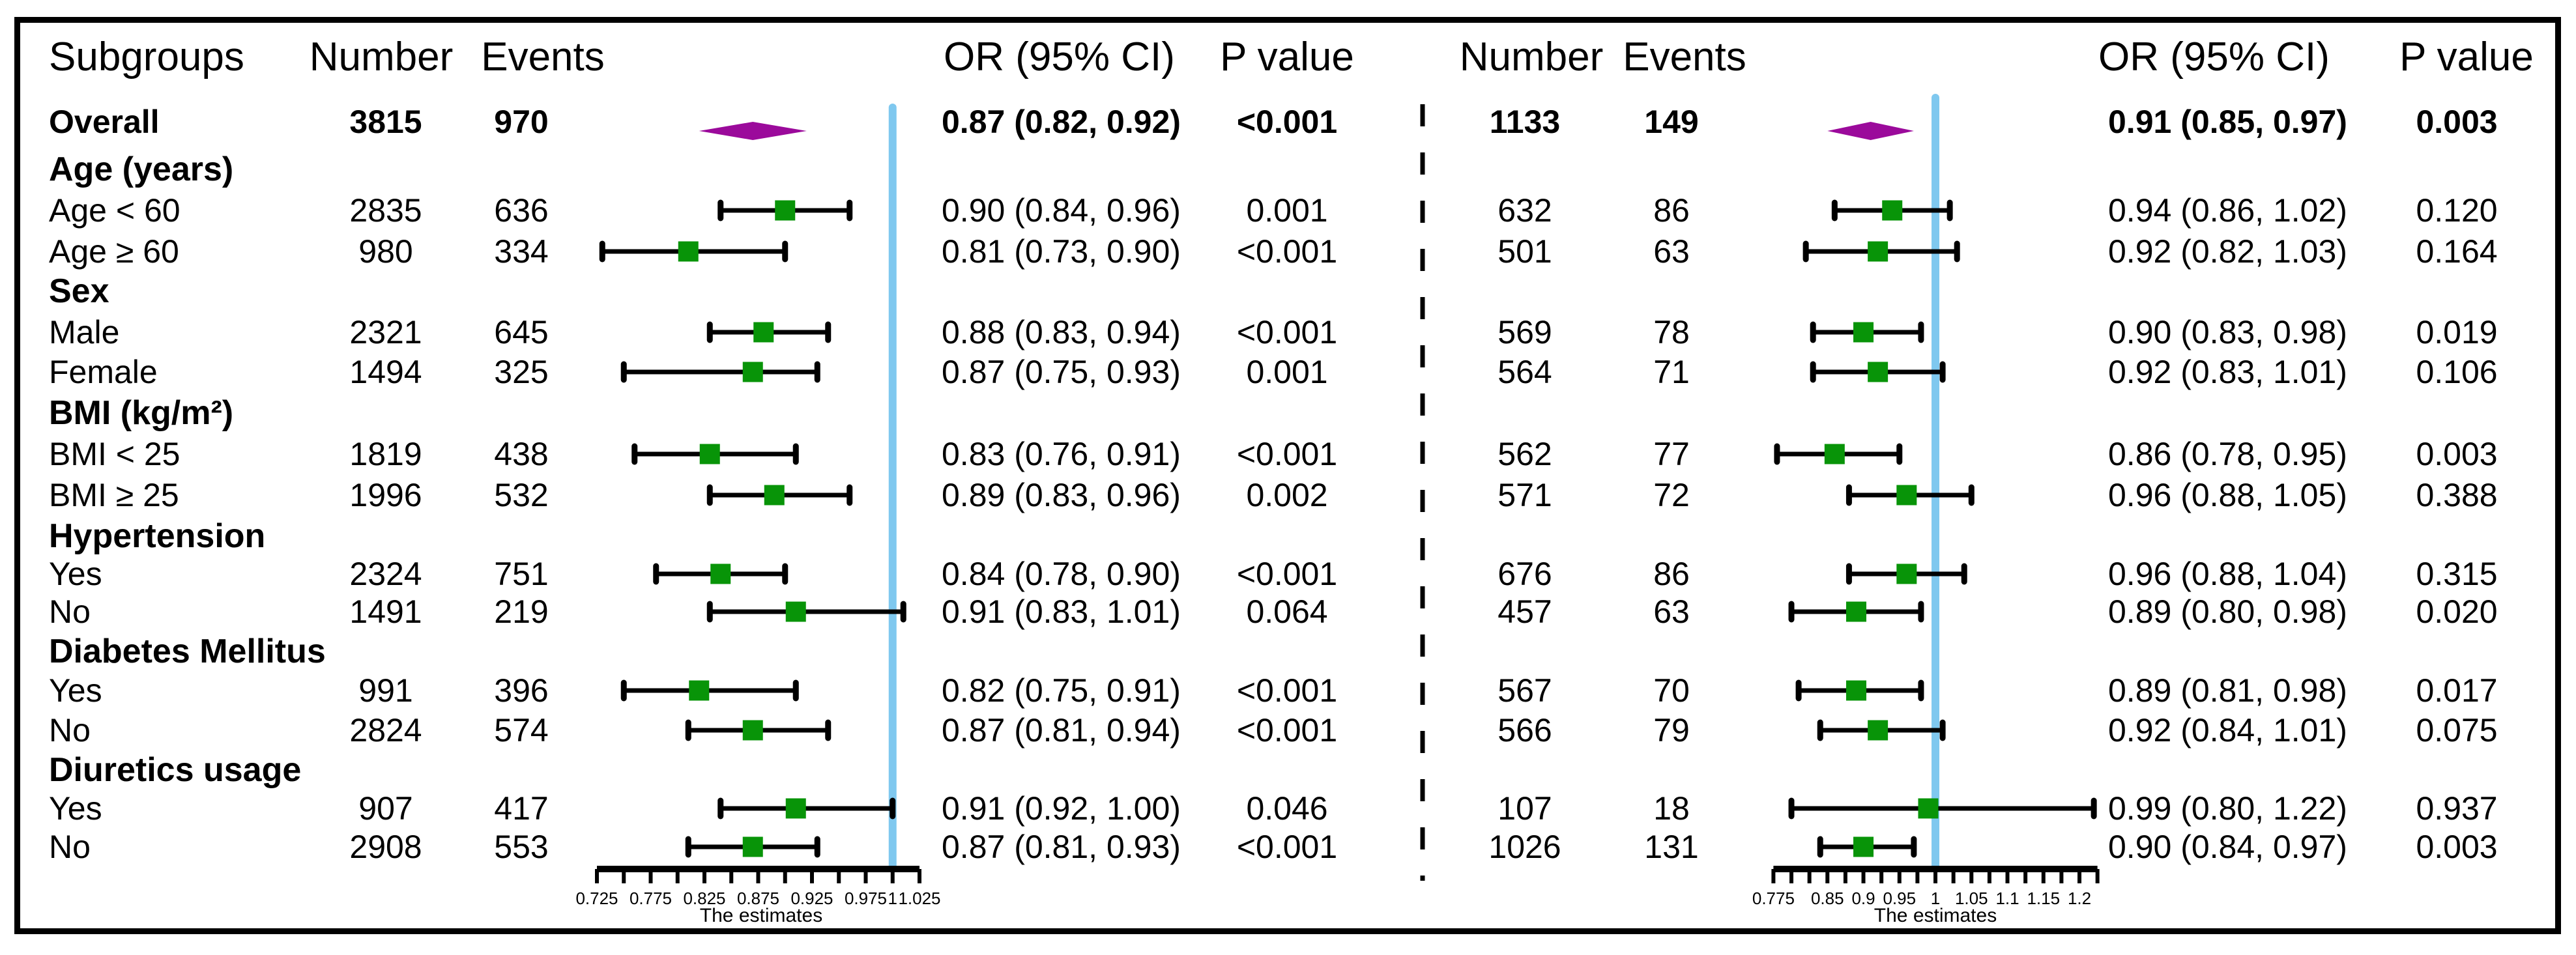 The height and width of the screenshot is (955, 2576). I want to click on events-cell: 636, so click(521, 210).